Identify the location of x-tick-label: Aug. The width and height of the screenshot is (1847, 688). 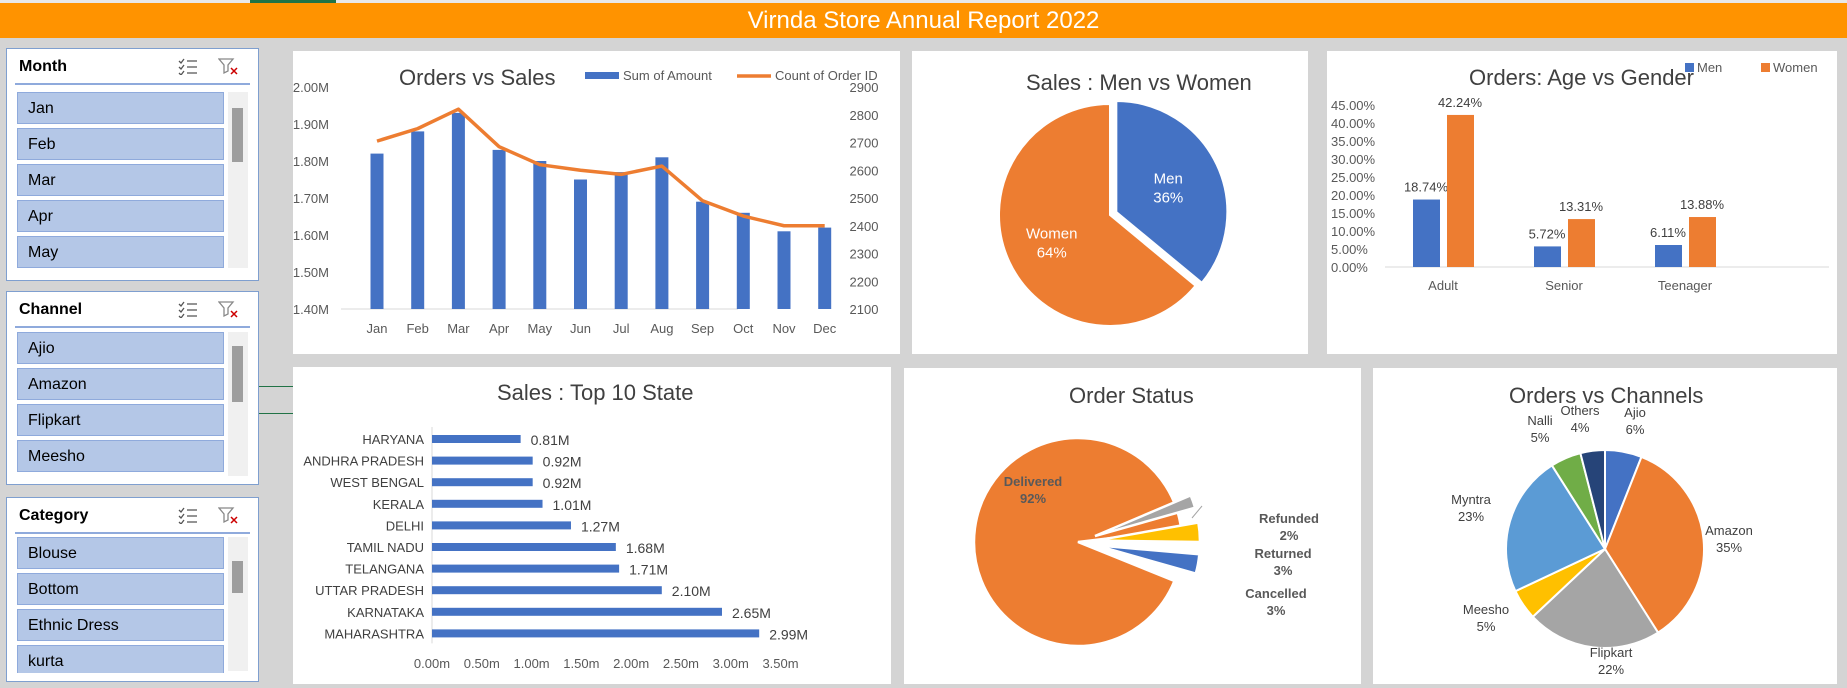
(661, 328).